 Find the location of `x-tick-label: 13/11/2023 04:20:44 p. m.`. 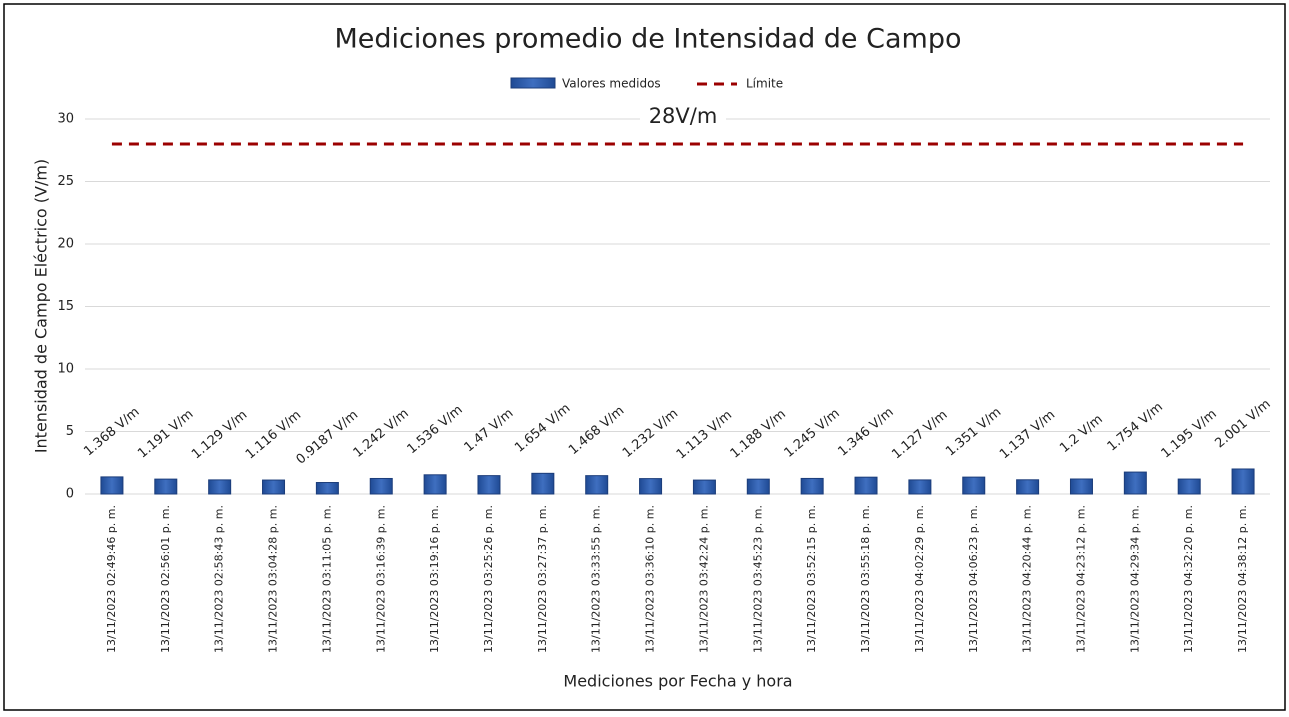

x-tick-label: 13/11/2023 04:20:44 p. m. is located at coordinates (1027, 579).